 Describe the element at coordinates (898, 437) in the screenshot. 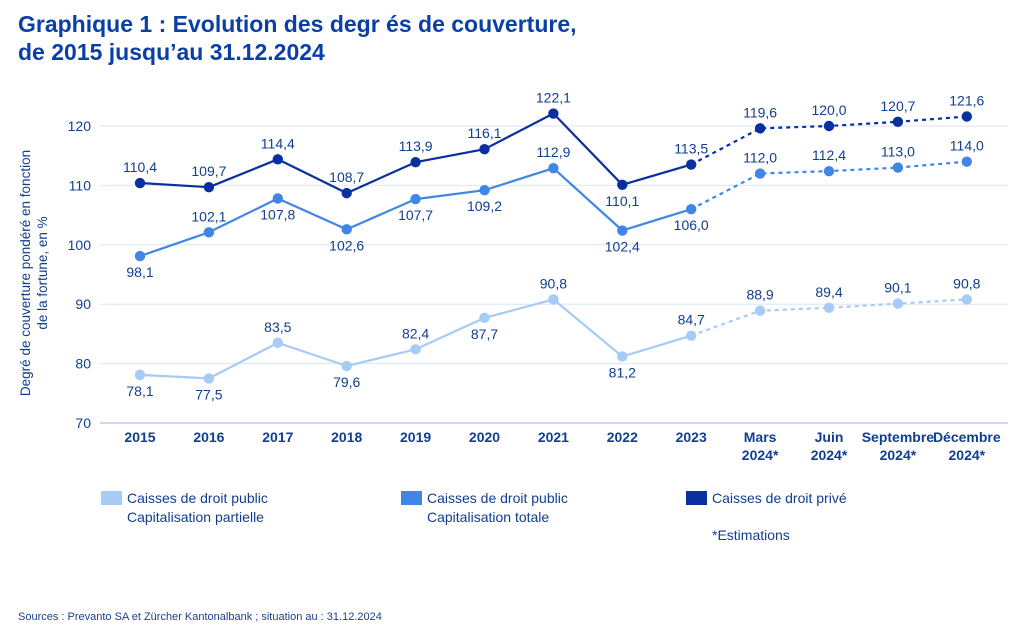

I see `x-tick-label: Septembre` at that location.